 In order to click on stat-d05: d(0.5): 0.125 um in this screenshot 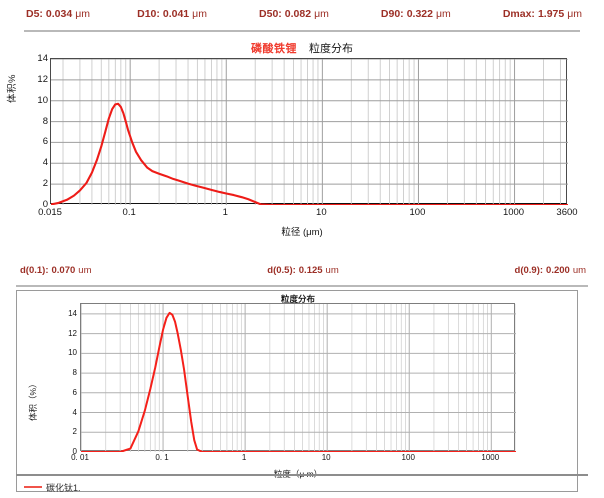, I will do `click(302, 270)`.